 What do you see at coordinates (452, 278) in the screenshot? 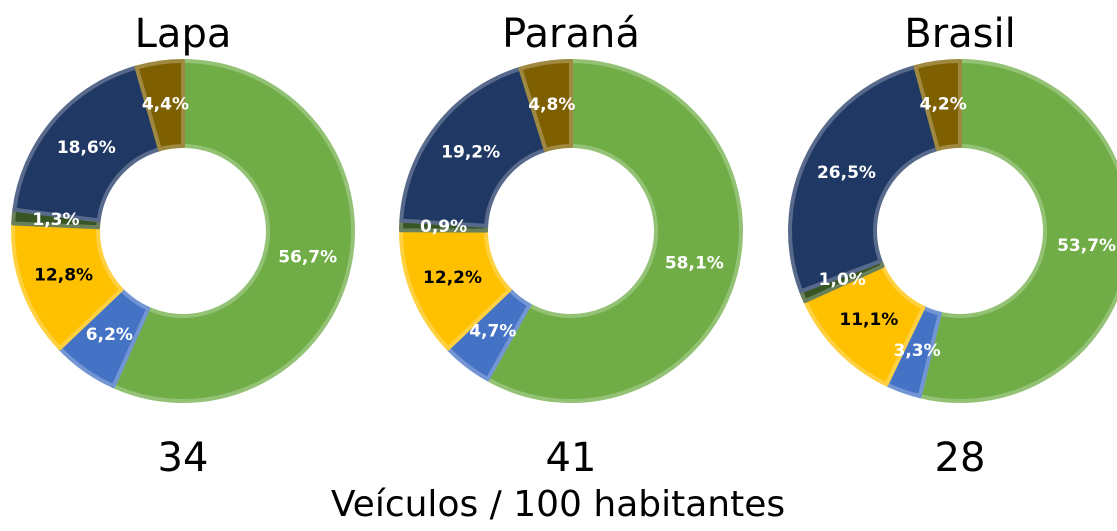
I see `data-label: 12,2%` at bounding box center [452, 278].